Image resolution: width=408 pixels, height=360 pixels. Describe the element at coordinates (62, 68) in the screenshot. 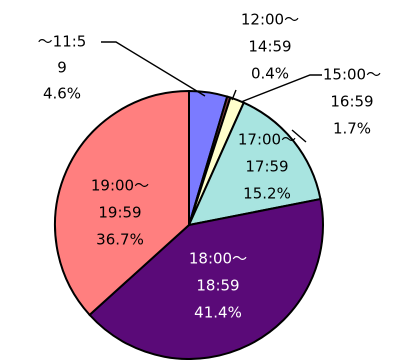

I see `slice-name-label: 9` at that location.